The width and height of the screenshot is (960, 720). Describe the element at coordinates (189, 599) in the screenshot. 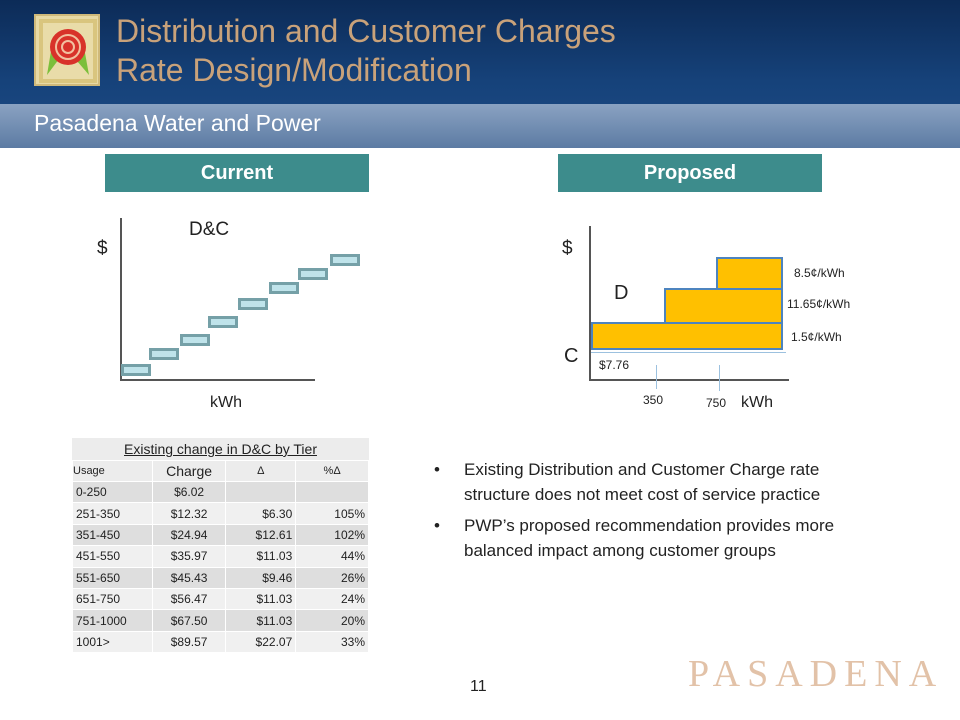

I see `charge-cell: $56.47` at that location.